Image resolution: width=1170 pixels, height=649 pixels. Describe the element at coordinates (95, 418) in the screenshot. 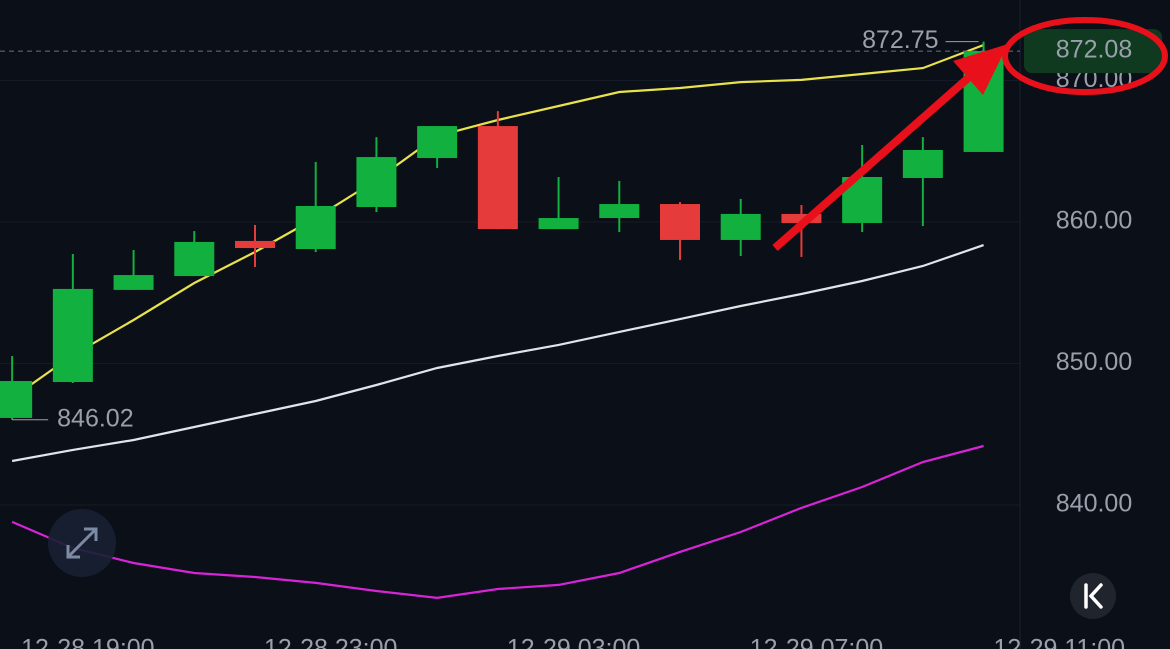

I see `low-label: 846.02` at that location.